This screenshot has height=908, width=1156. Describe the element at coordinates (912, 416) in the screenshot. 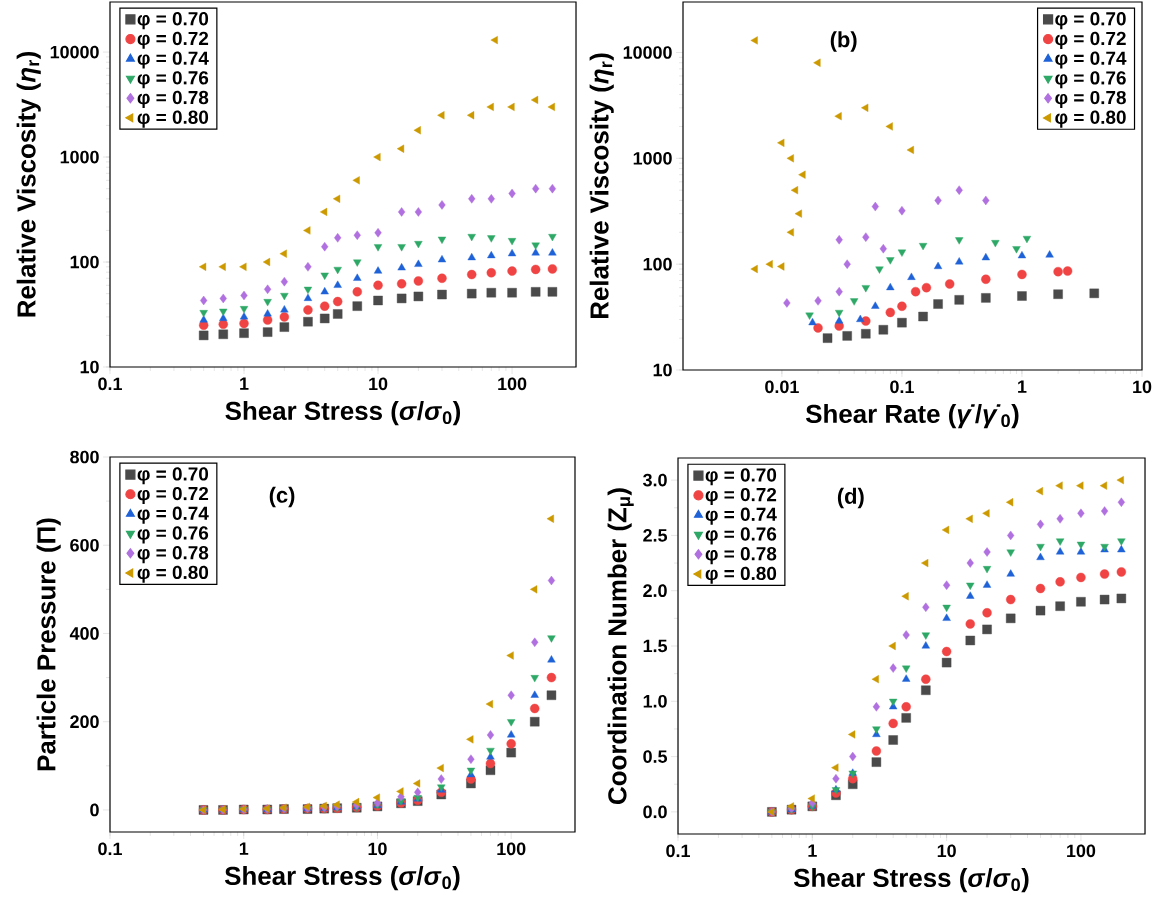

I see `x-axis-title: Shear Rate (γ̇/γ̇$_{0}$)` at that location.